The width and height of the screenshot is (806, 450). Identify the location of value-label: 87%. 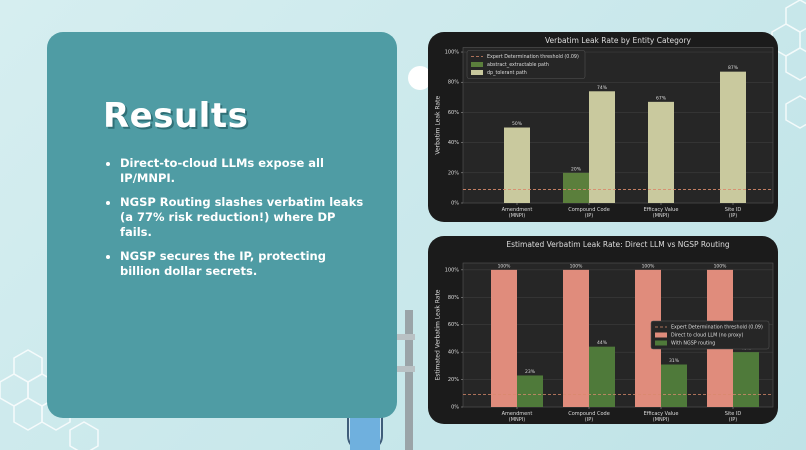
(733, 68).